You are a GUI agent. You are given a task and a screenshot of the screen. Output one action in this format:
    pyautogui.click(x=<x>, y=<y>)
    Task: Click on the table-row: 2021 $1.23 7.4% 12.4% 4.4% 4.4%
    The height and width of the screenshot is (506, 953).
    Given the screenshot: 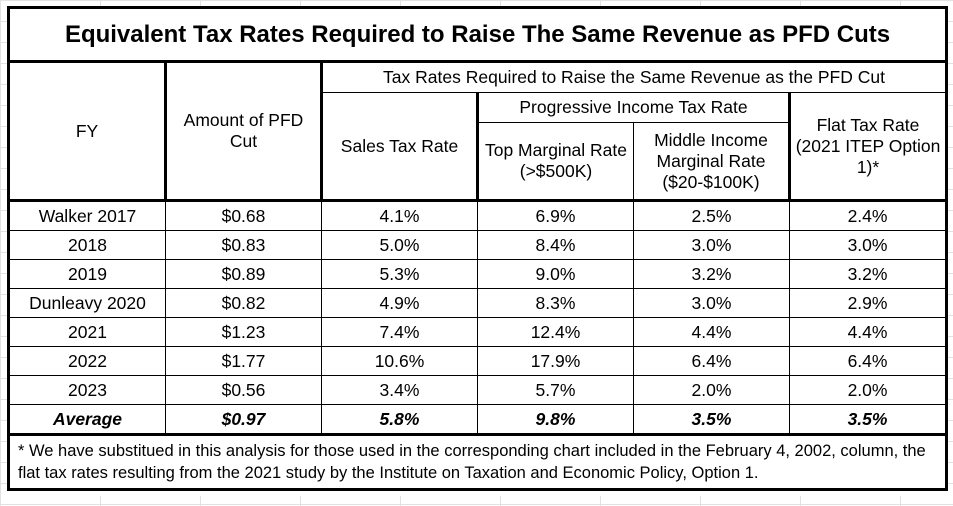 What is the action you would take?
    pyautogui.click(x=478, y=332)
    